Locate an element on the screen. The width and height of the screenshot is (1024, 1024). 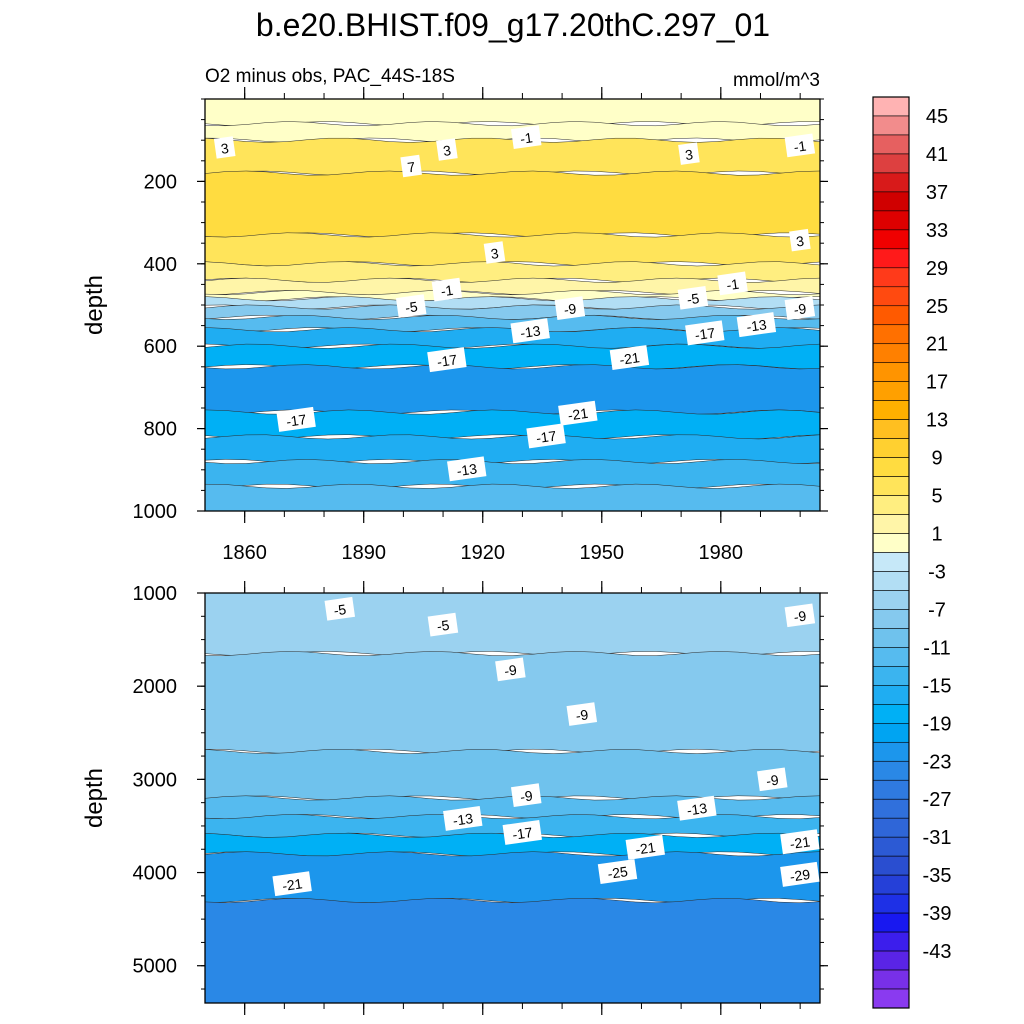
colorbar-label: 33 is located at coordinates (937, 231).